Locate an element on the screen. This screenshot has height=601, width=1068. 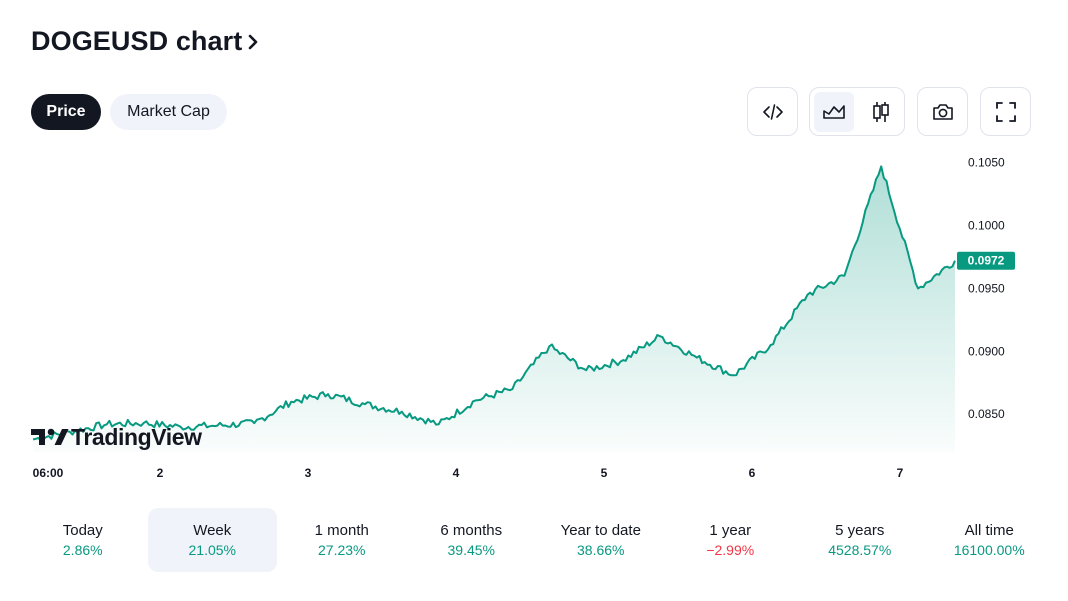
chart-title-link: DOGEUSD chart is located at coordinates (144, 41).